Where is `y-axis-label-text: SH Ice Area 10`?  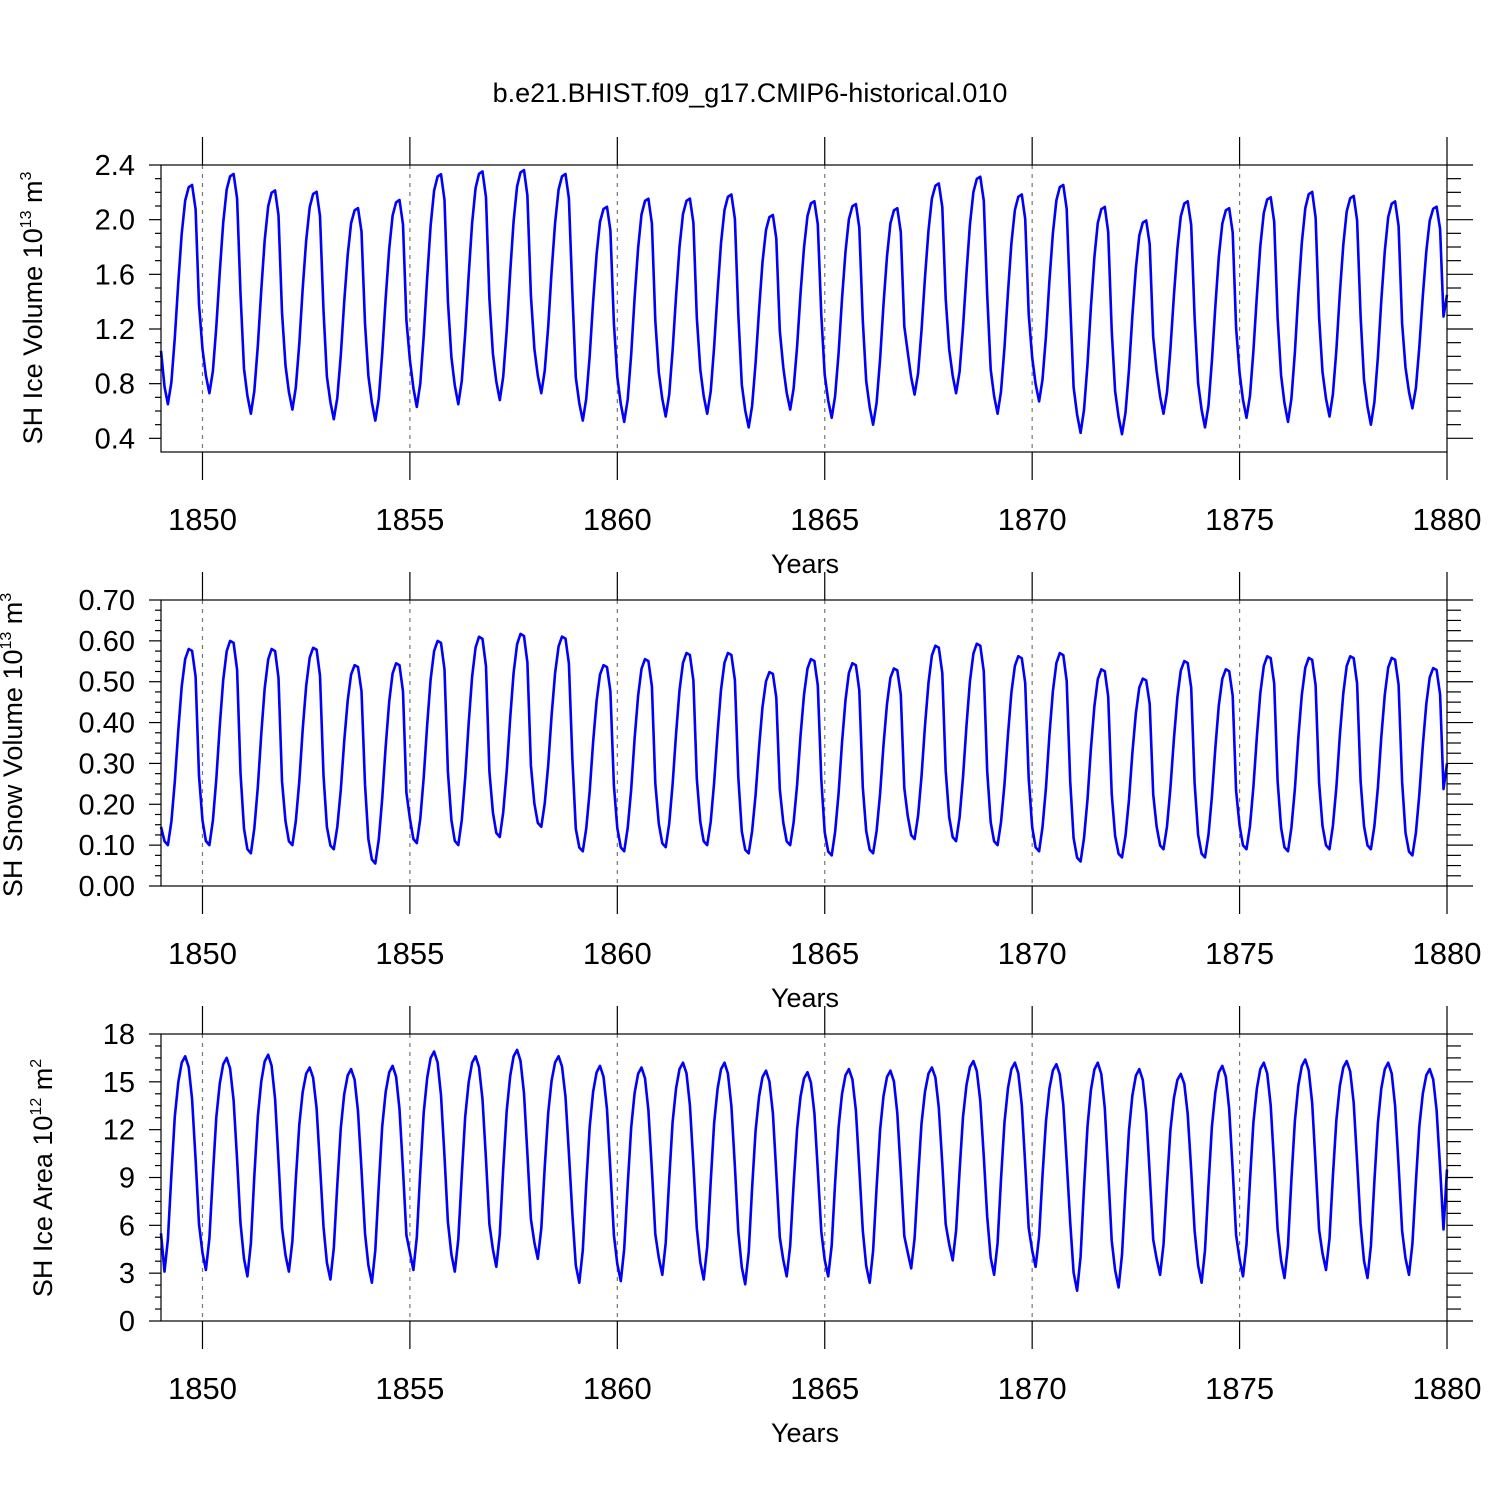
y-axis-label-text: SH Ice Area 10 is located at coordinates (43, 1207).